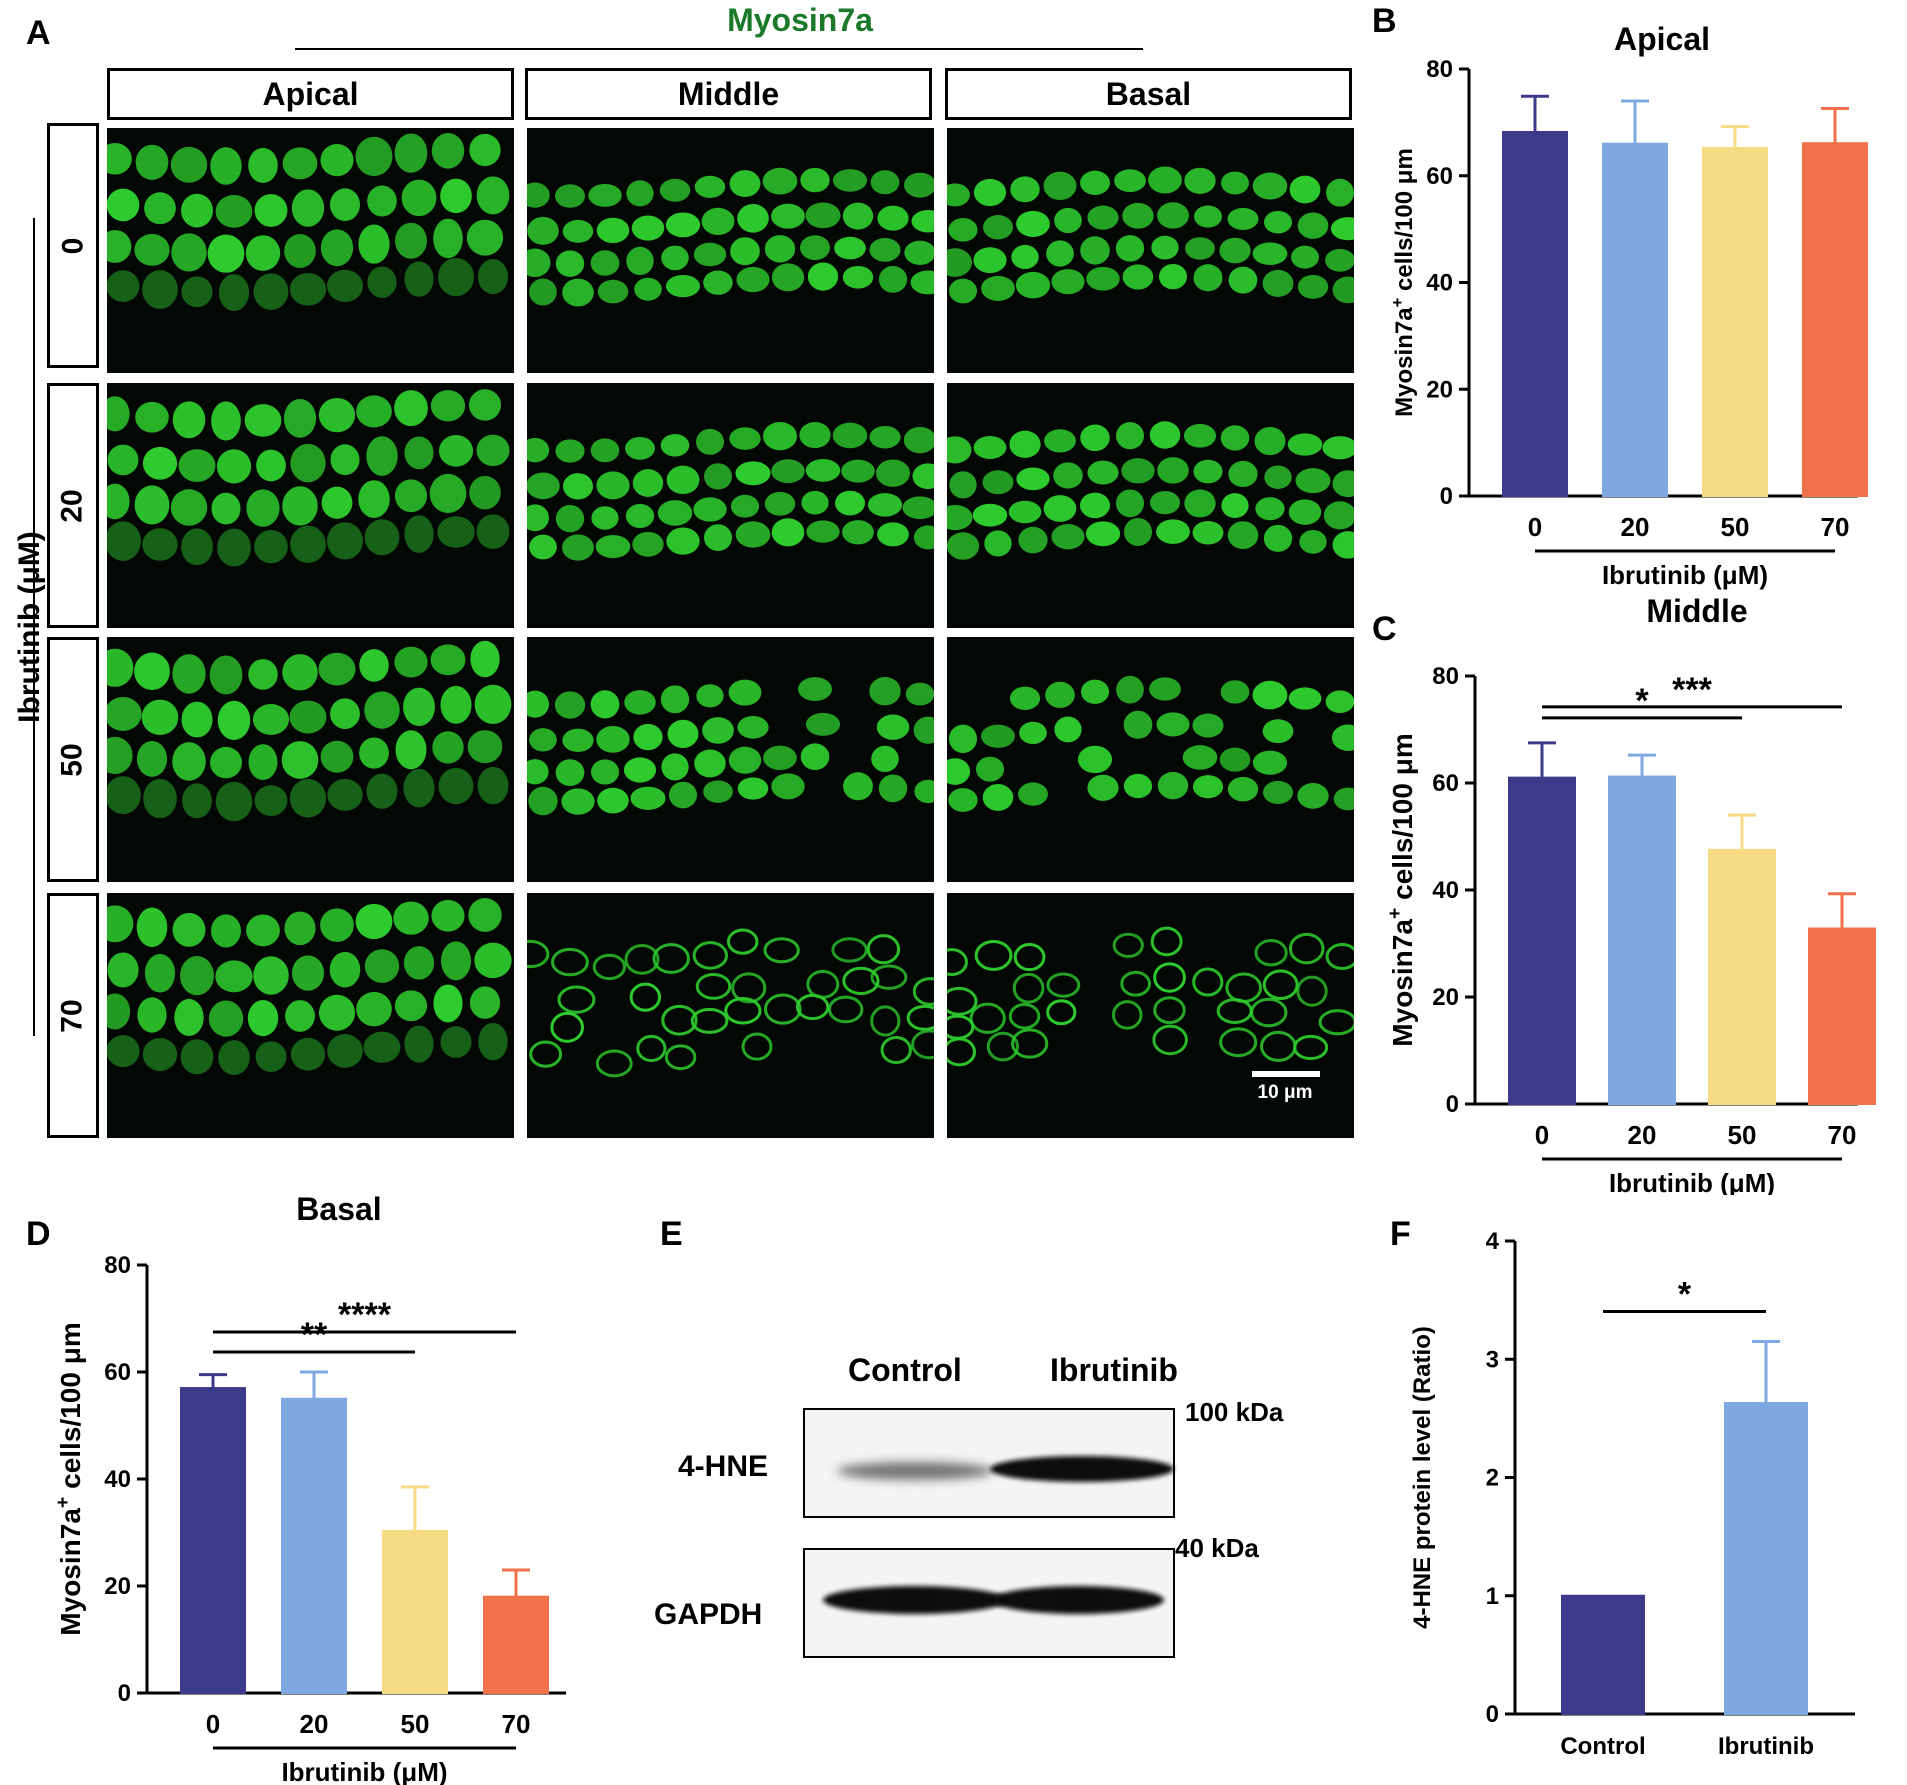 Image resolution: width=1907 pixels, height=1785 pixels. Describe the element at coordinates (1400, 1234) in the screenshot. I see `panel-f-letter: F` at that location.